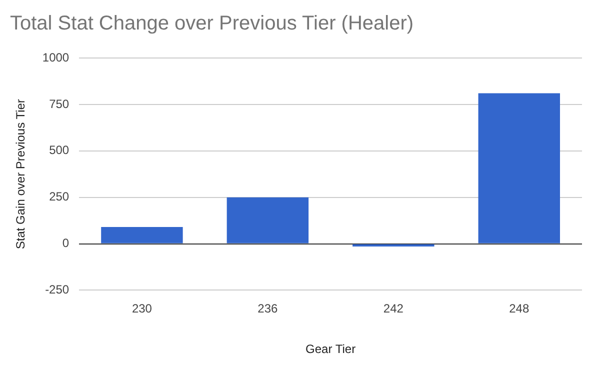 The image size is (600, 371). What do you see at coordinates (66, 243) in the screenshot?
I see `y-tick-label: 0` at bounding box center [66, 243].